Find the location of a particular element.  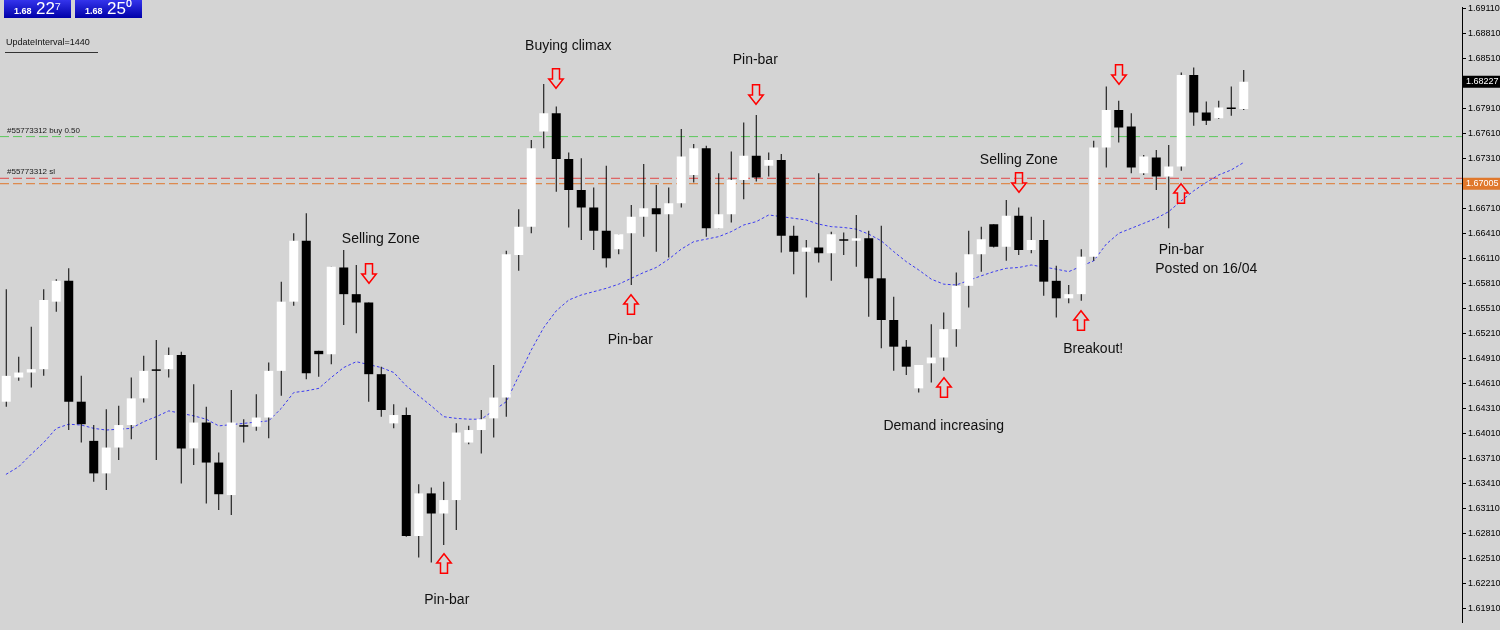

y-tick-label: 1.67910 is located at coordinates (1484, 107).